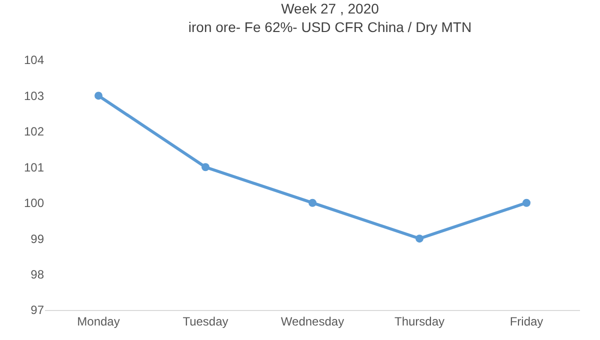  What do you see at coordinates (37, 310) in the screenshot?
I see `y-tick-label: 97` at bounding box center [37, 310].